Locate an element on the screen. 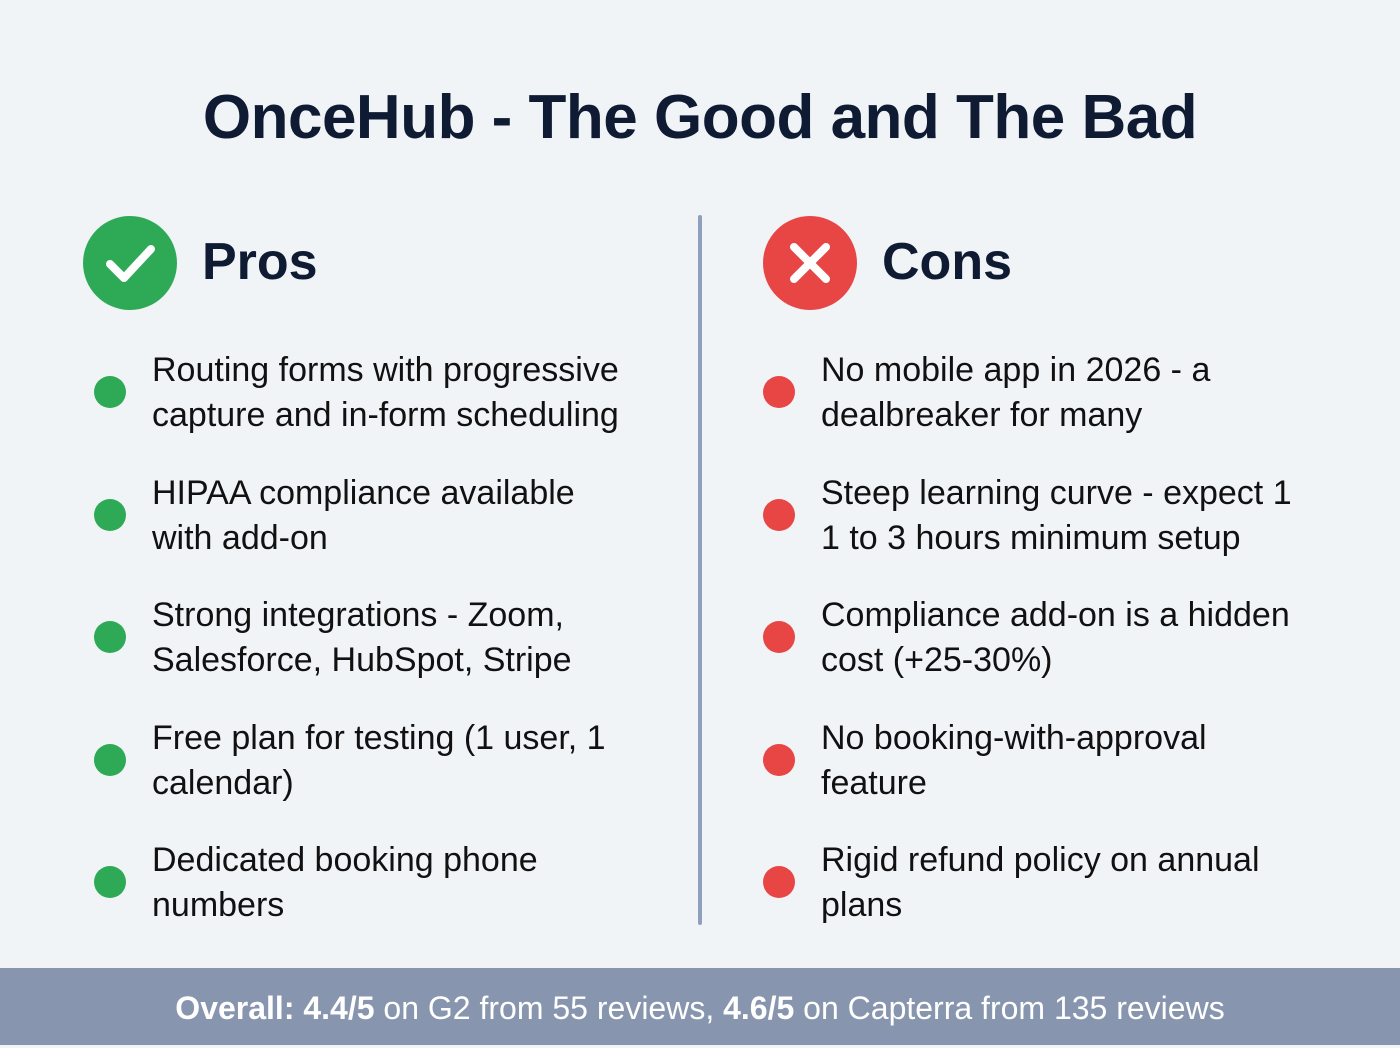  pros-item-line2: capture and in-form scheduling is located at coordinates (385, 415).